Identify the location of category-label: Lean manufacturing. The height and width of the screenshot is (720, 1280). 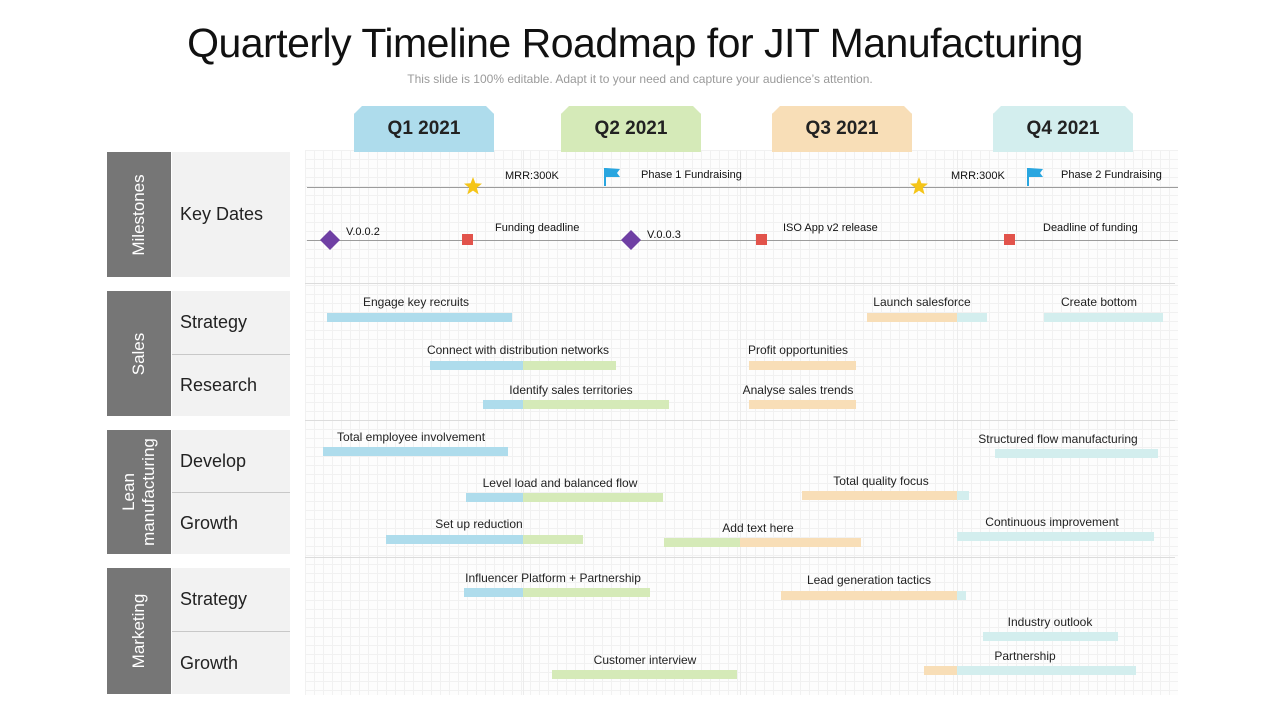
(138, 492).